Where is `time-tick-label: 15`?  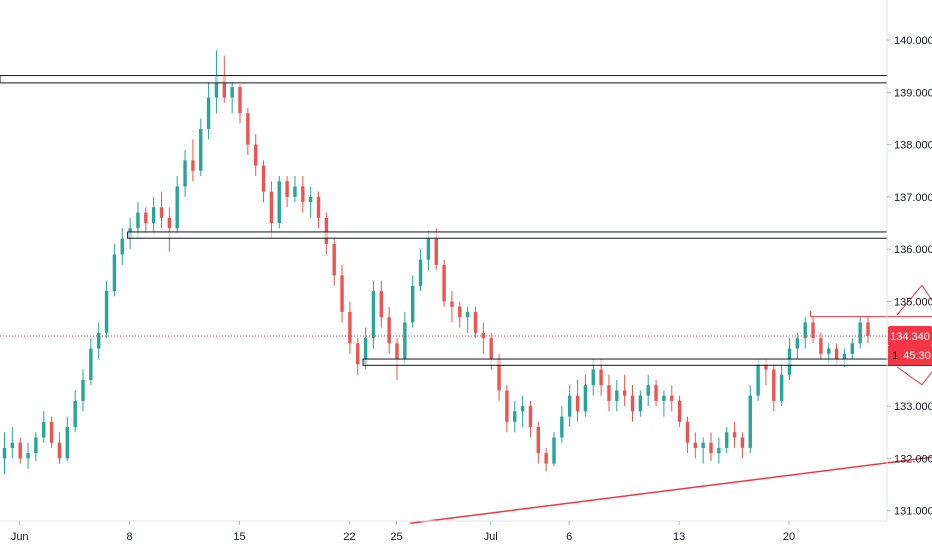 time-tick-label: 15 is located at coordinates (239, 537).